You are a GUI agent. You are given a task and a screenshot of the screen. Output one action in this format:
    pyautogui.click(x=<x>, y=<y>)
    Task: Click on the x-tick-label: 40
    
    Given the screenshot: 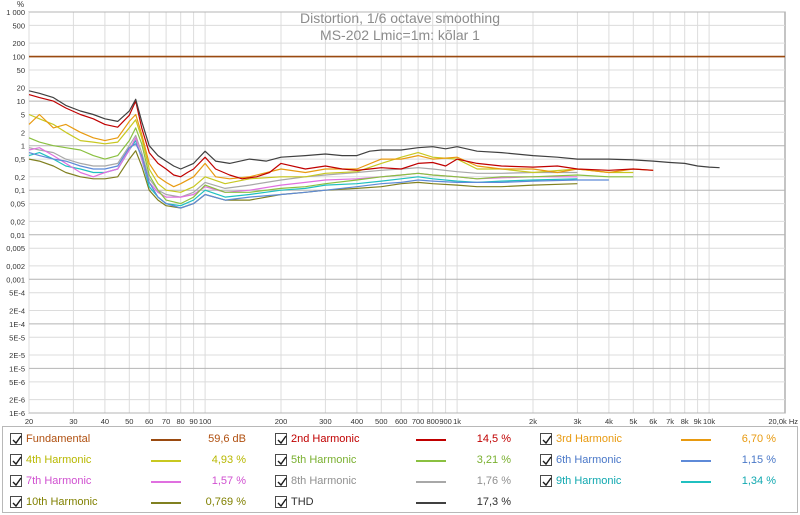 What is the action you would take?
    pyautogui.click(x=105, y=421)
    